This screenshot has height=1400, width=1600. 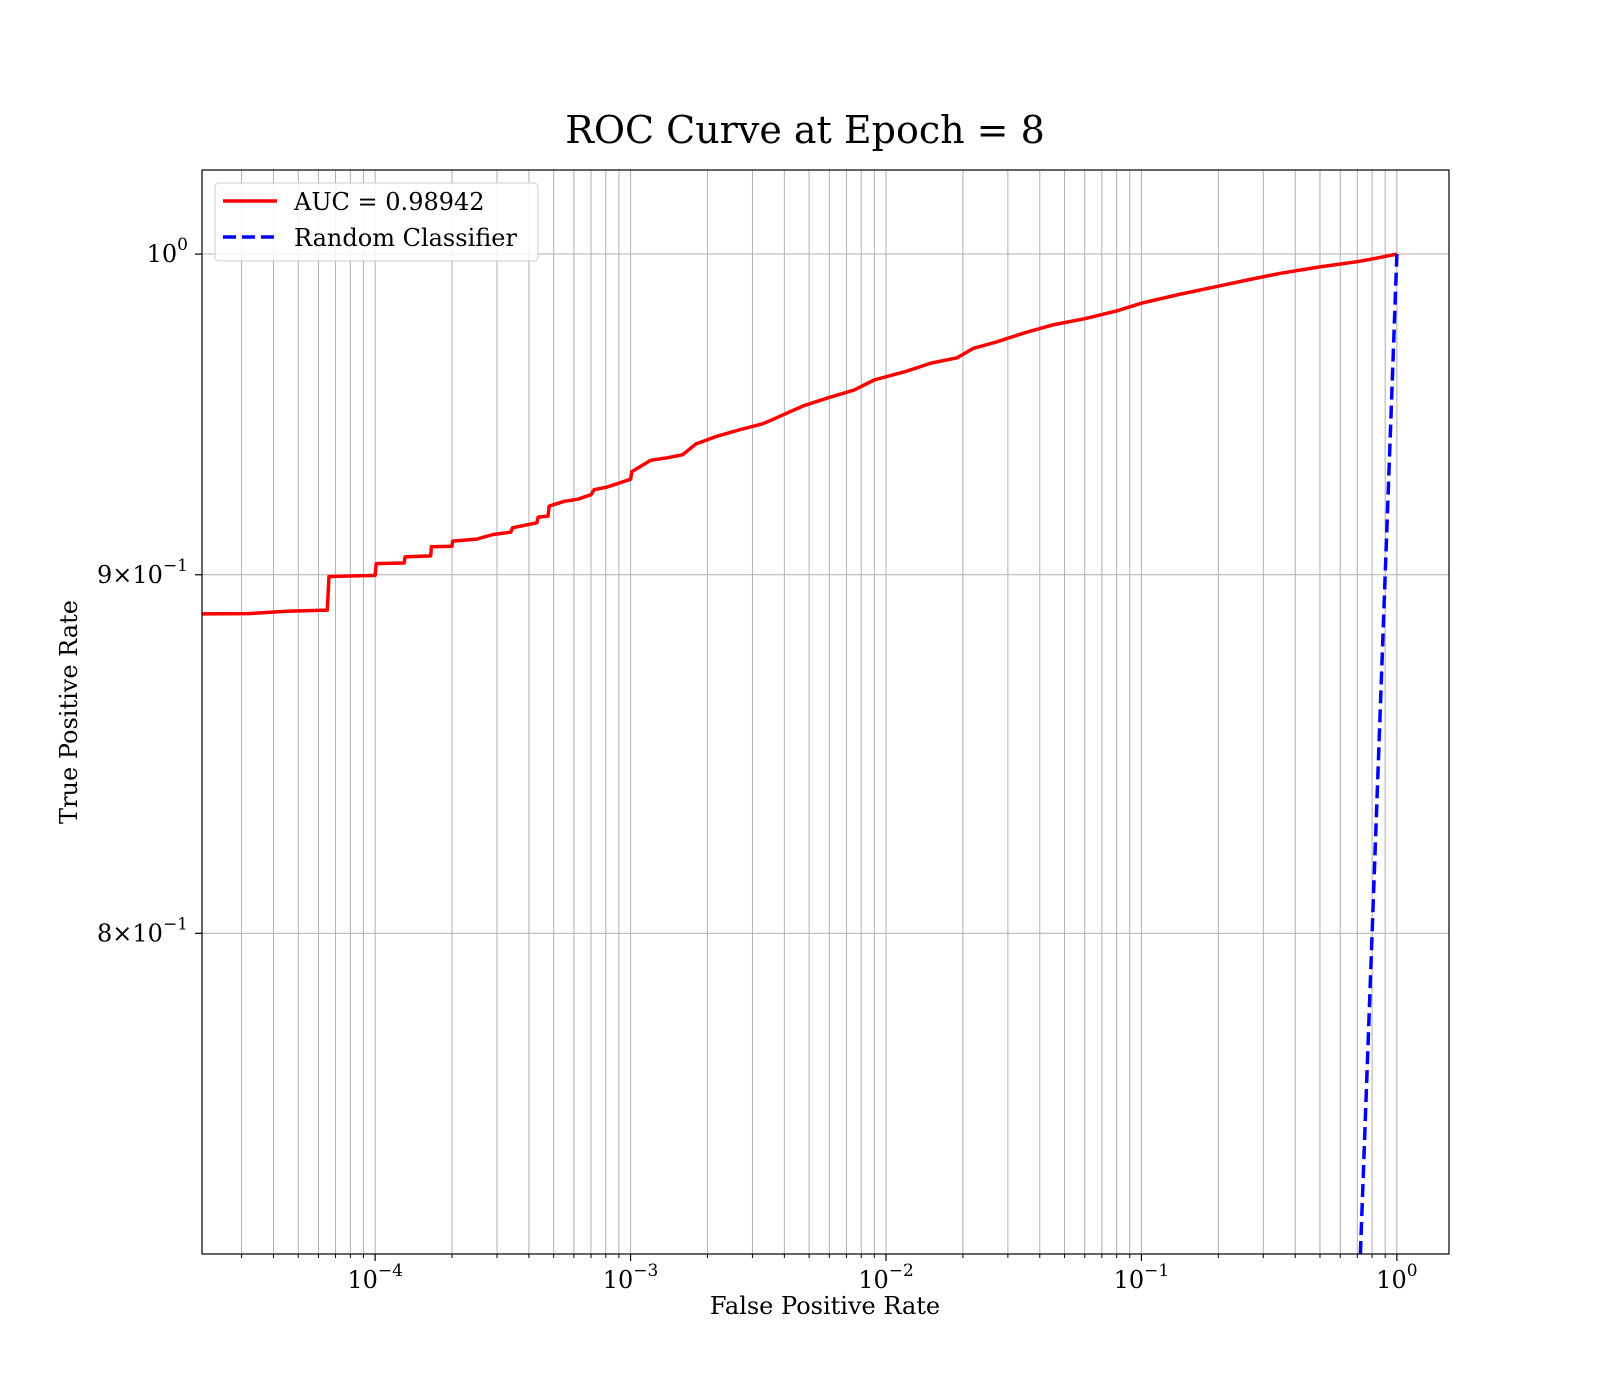 What do you see at coordinates (142, 572) in the screenshot?
I see `y-tick-label: 9×10⁻¹` at bounding box center [142, 572].